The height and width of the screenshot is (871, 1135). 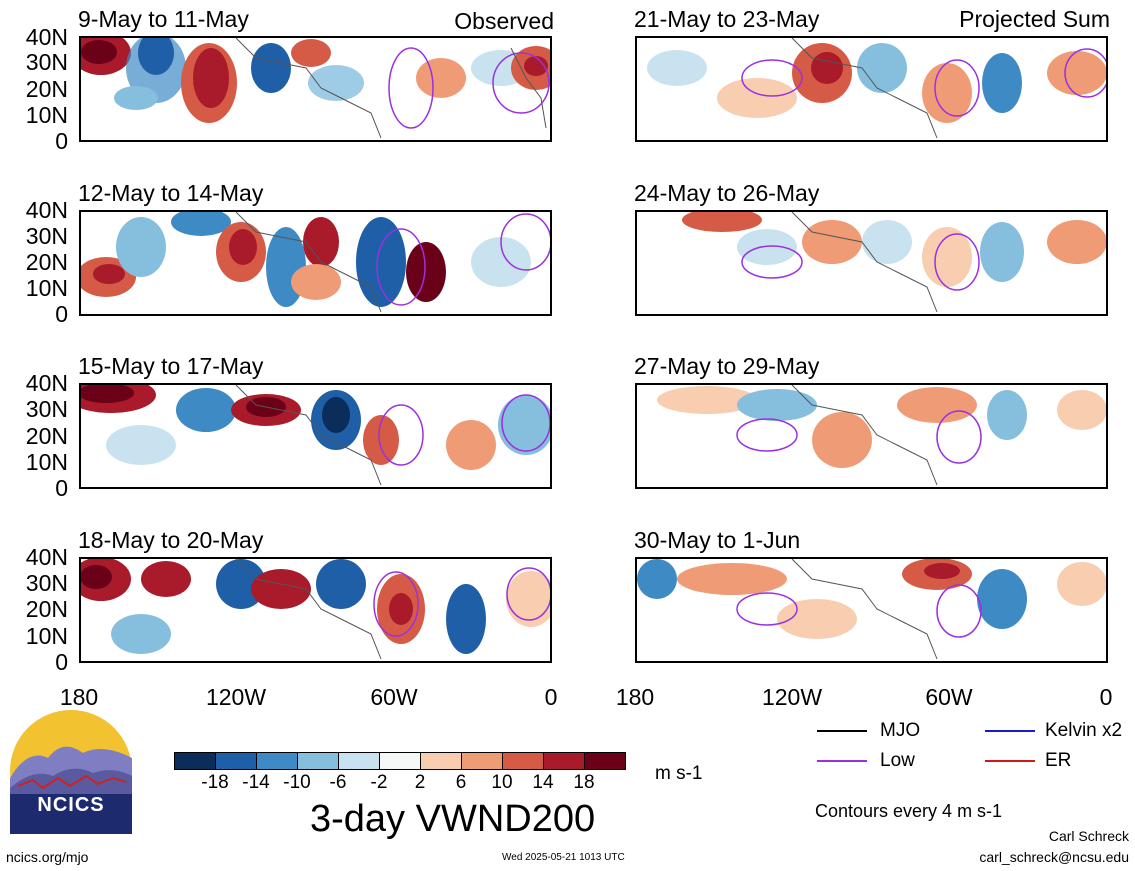 What do you see at coordinates (163, 19) in the screenshot?
I see `panel-date-title: 9-May to 11-May` at bounding box center [163, 19].